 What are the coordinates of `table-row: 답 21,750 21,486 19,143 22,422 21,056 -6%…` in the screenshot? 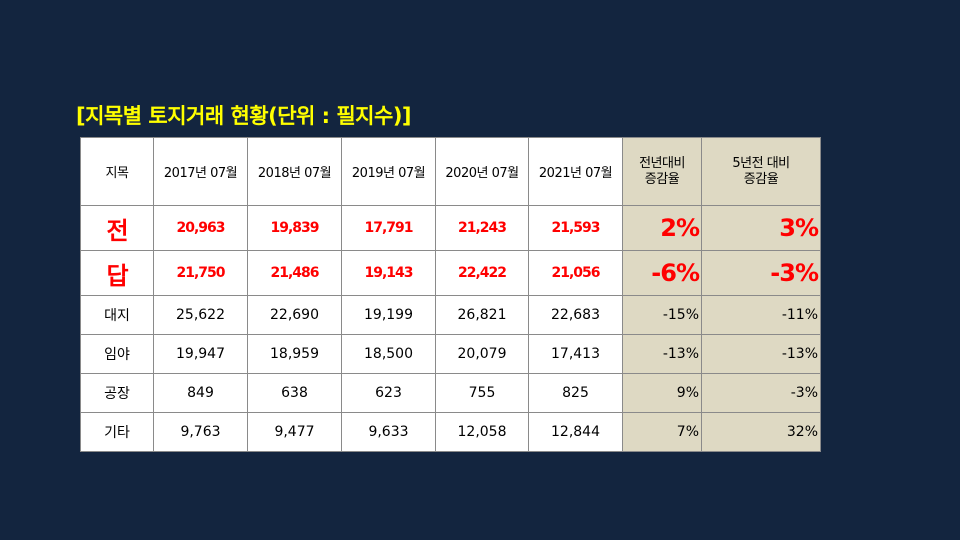 It's located at (450, 273).